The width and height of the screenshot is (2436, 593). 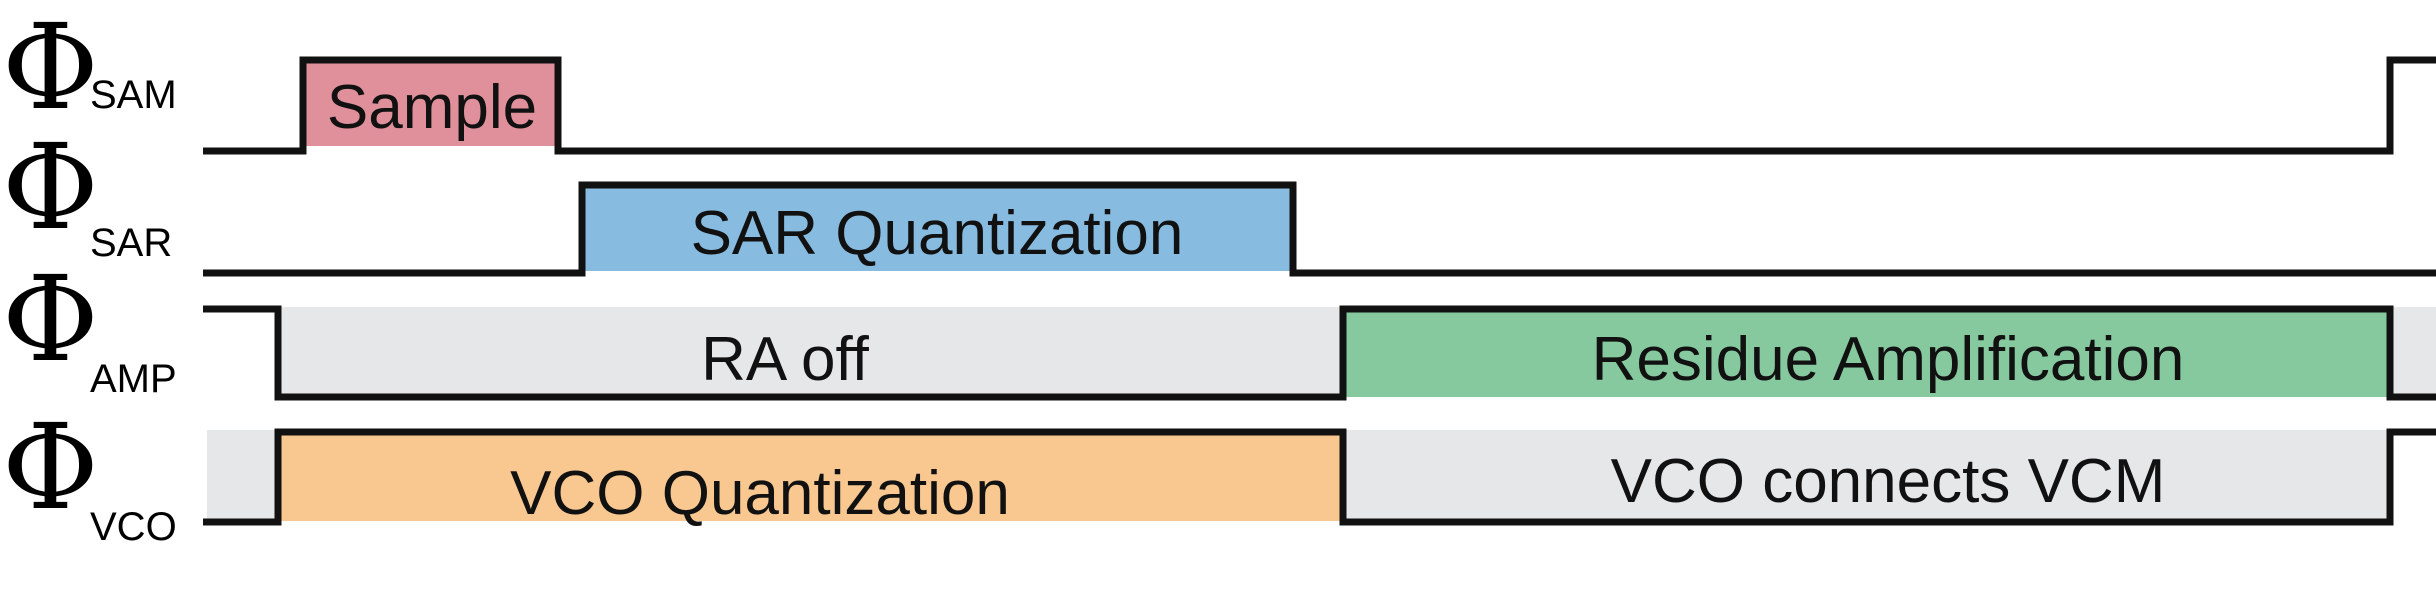 I want to click on phase-ra-off-fill, so click(x=810, y=352).